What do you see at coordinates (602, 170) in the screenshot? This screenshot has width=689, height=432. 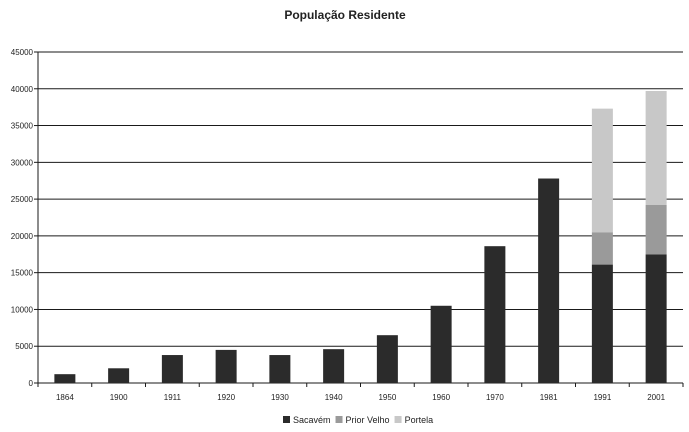 I see `bar-portela-1991` at bounding box center [602, 170].